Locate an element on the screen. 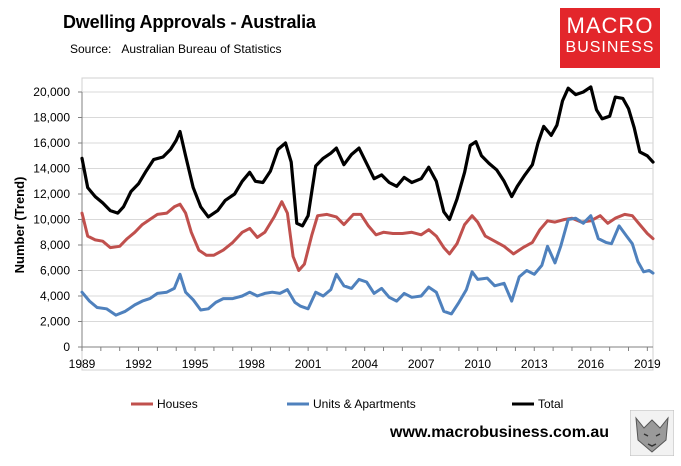 Image resolution: width=681 pixels, height=466 pixels. y-tick-label: 0 is located at coordinates (66, 347).